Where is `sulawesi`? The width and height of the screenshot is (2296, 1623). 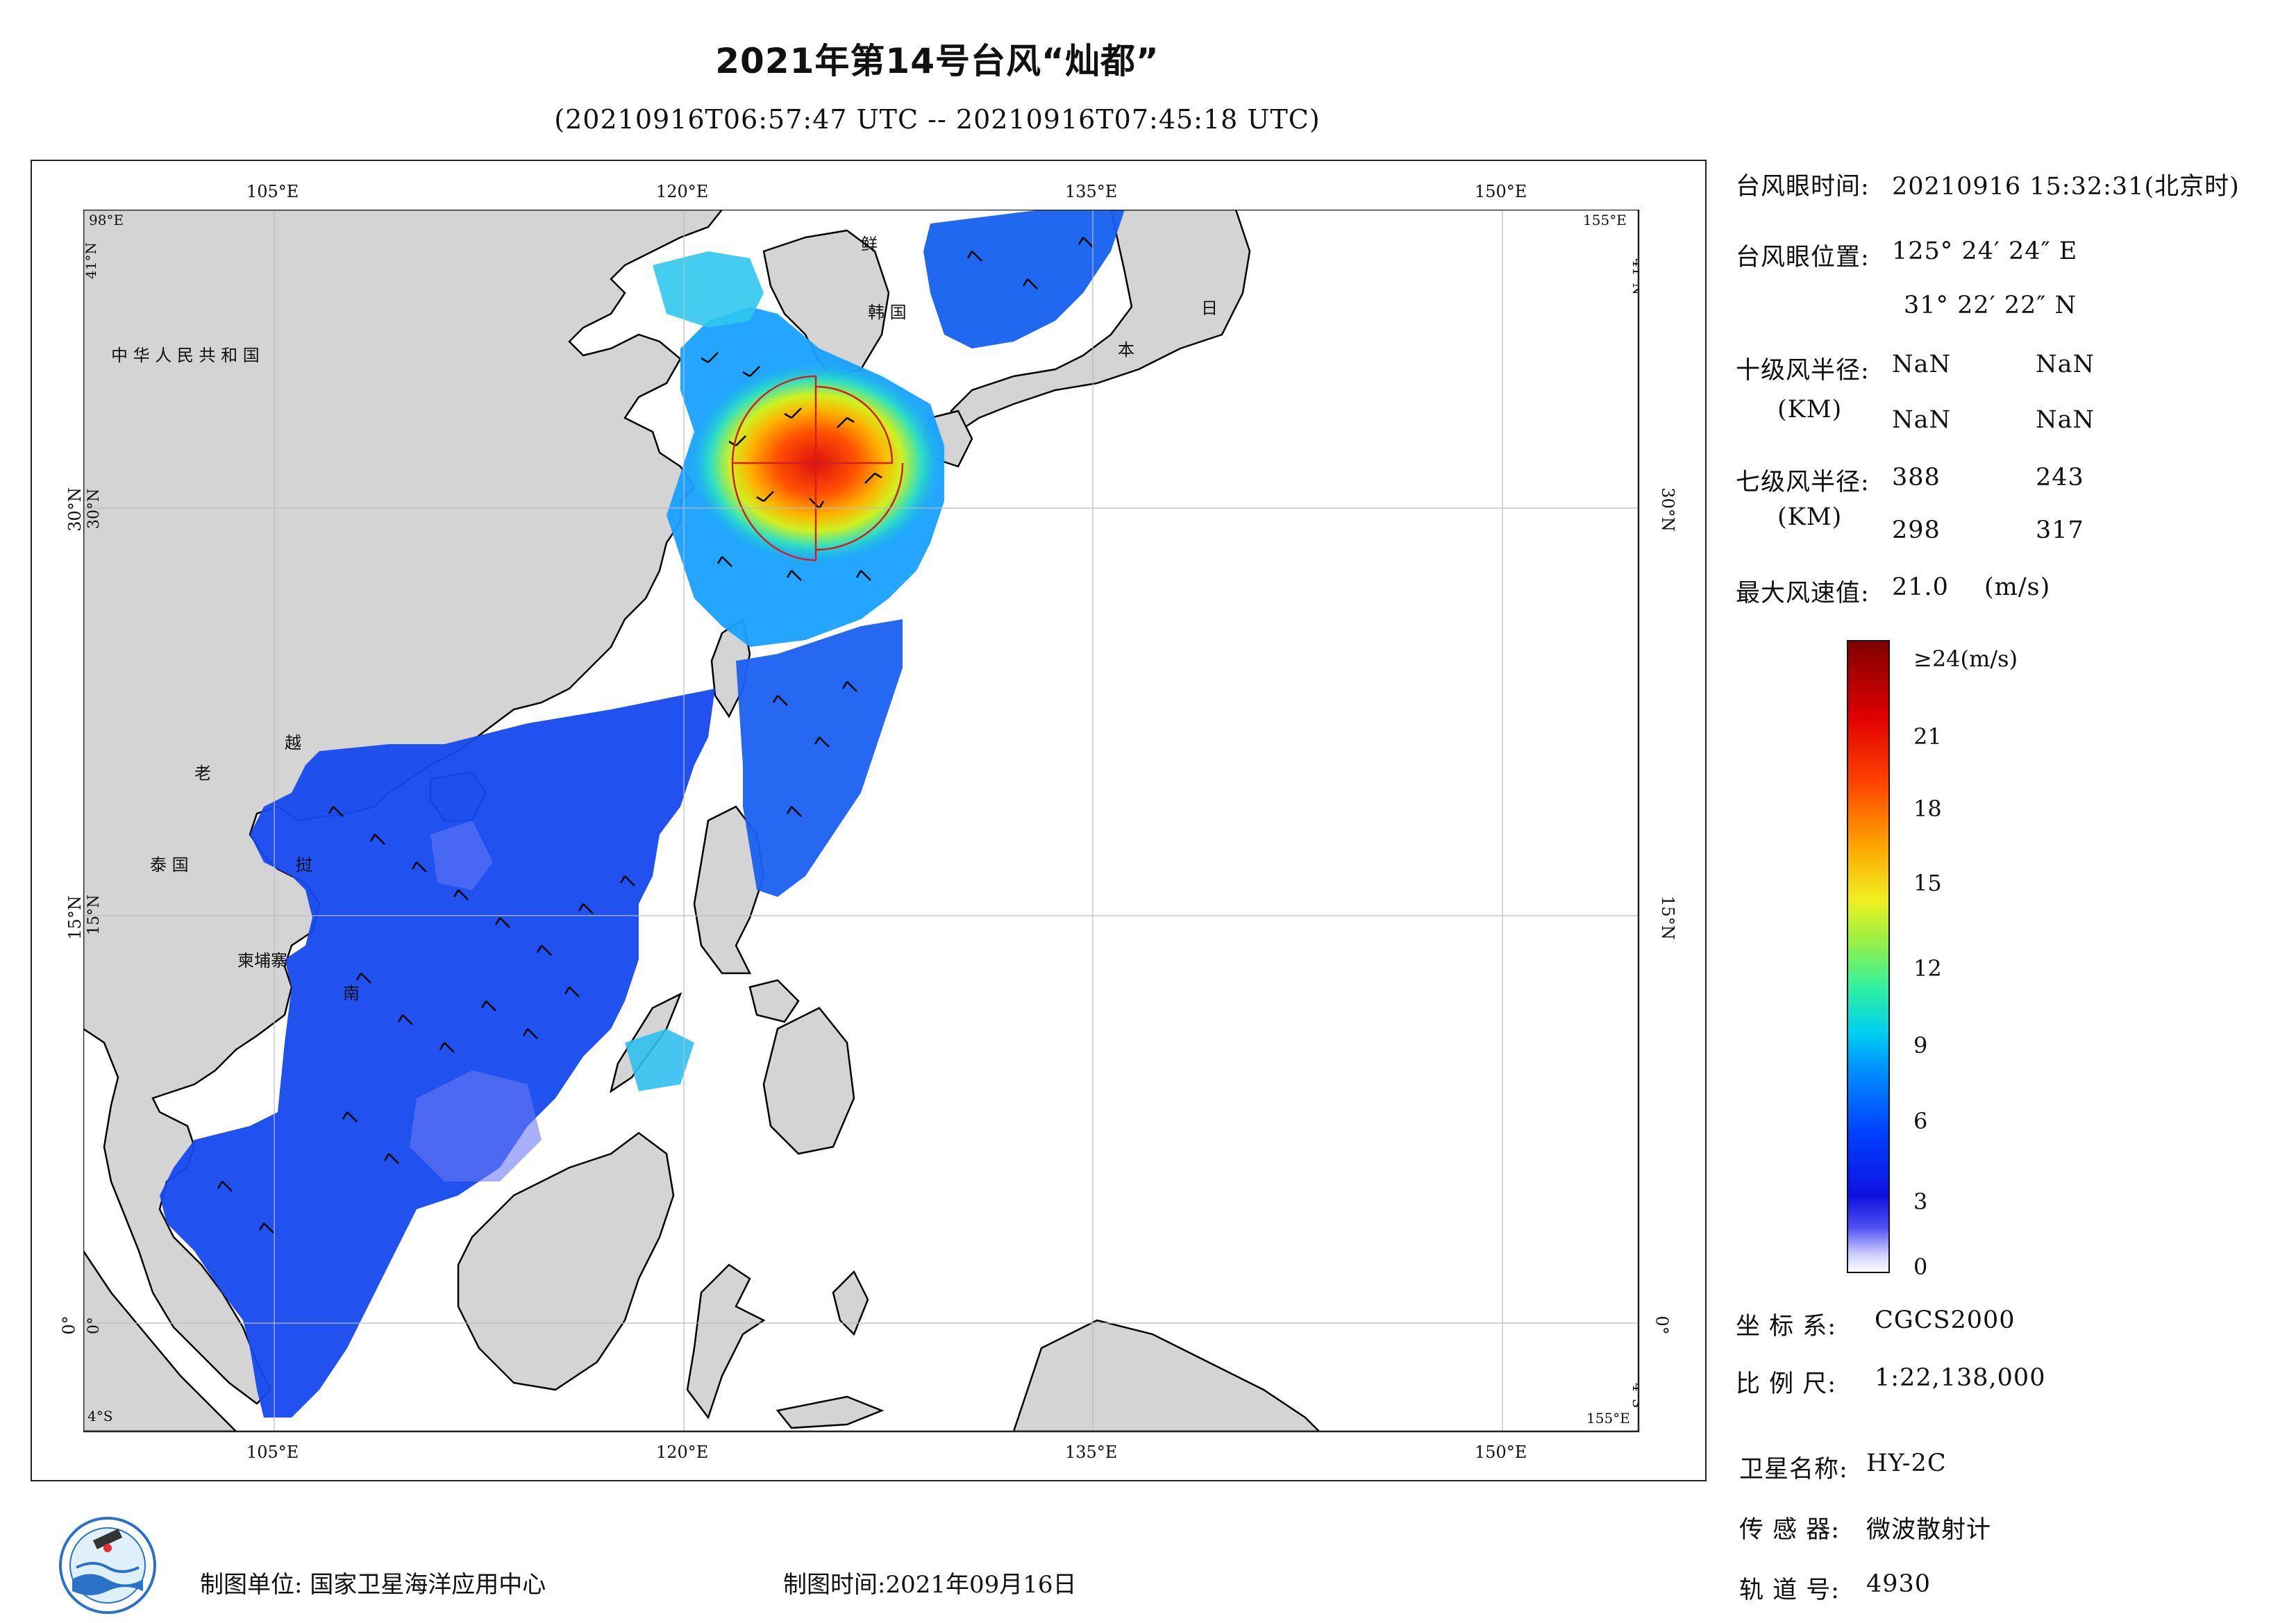 sulawesi is located at coordinates (726, 1341).